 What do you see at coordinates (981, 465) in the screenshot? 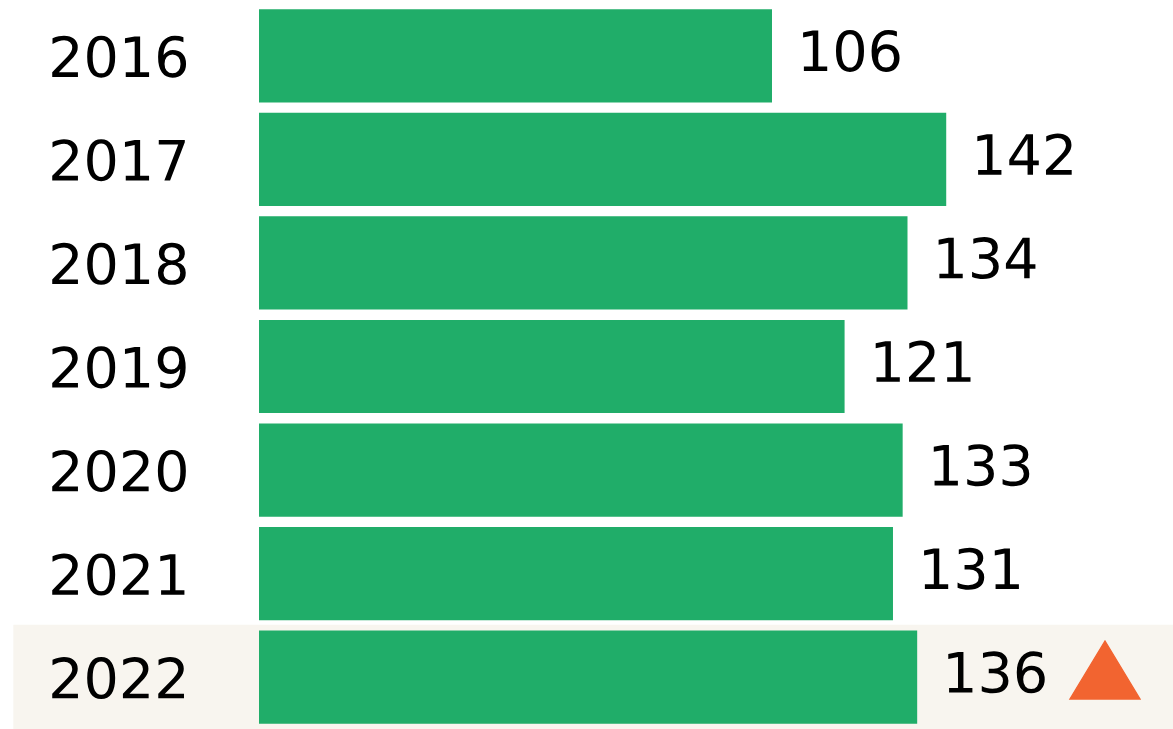
I see `data-label: 133` at bounding box center [981, 465].